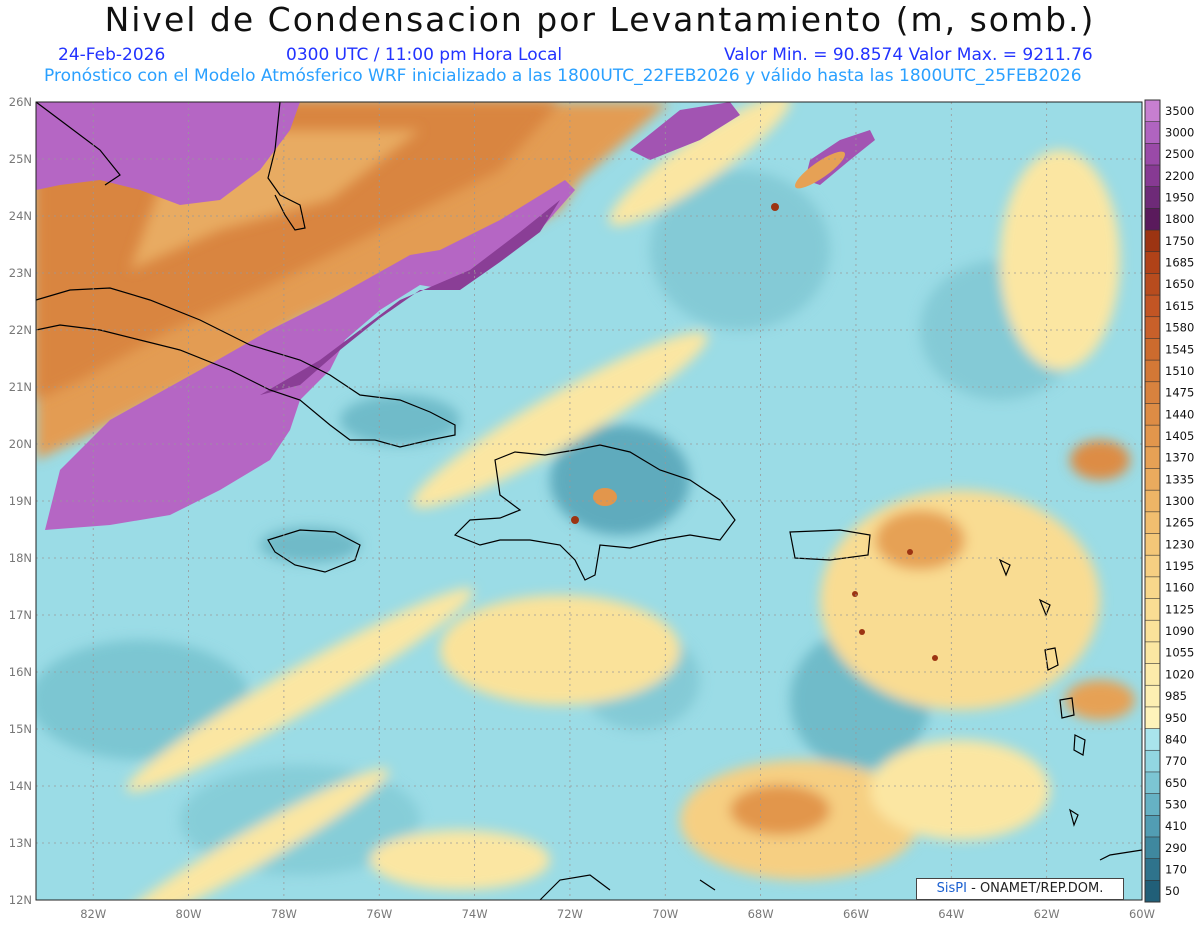 The width and height of the screenshot is (1200, 927). I want to click on colorbar-label: 1265, so click(1179, 523).